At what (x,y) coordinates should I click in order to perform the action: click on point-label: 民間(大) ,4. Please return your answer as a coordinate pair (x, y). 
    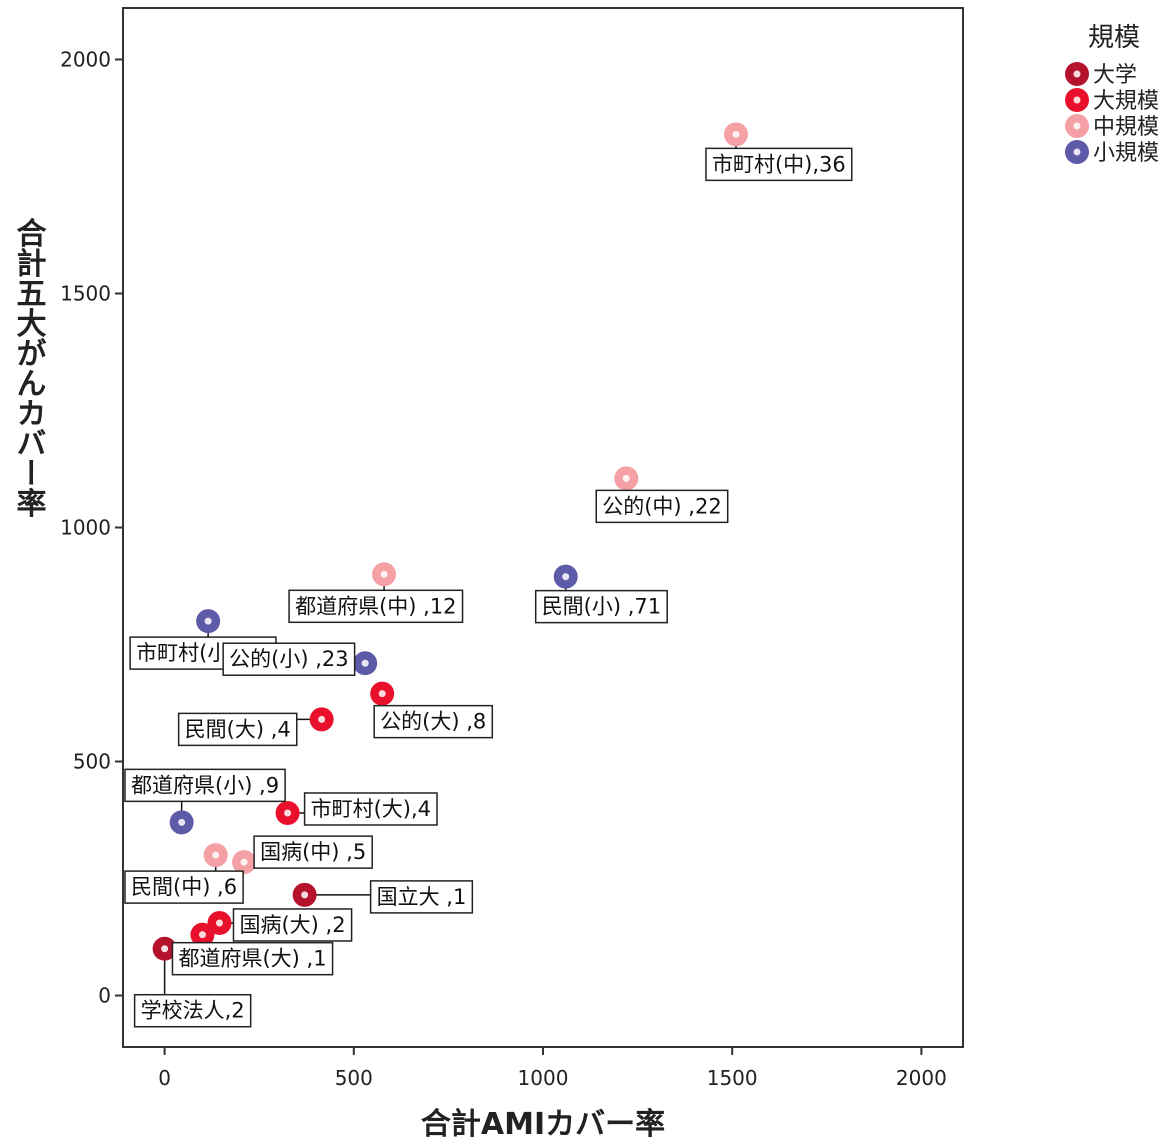
    Looking at the image, I should click on (237, 729).